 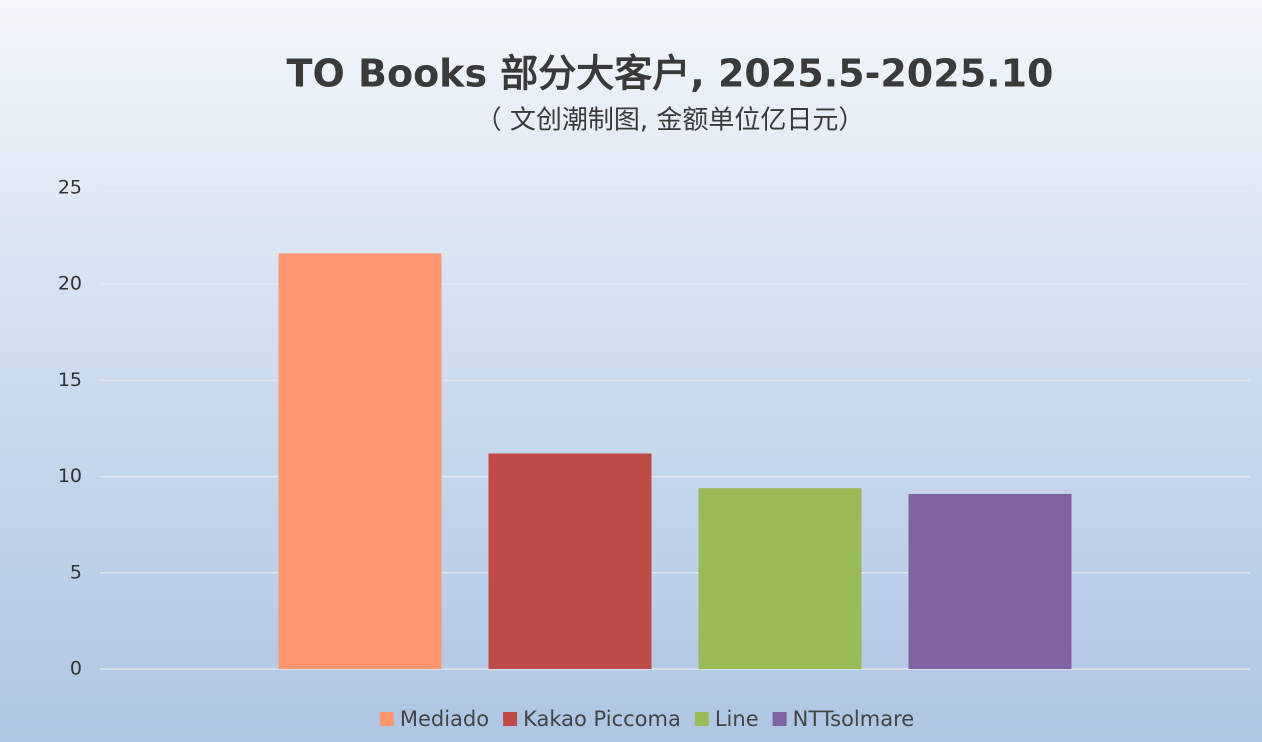 What do you see at coordinates (76, 669) in the screenshot?
I see `y-tick-label: 0` at bounding box center [76, 669].